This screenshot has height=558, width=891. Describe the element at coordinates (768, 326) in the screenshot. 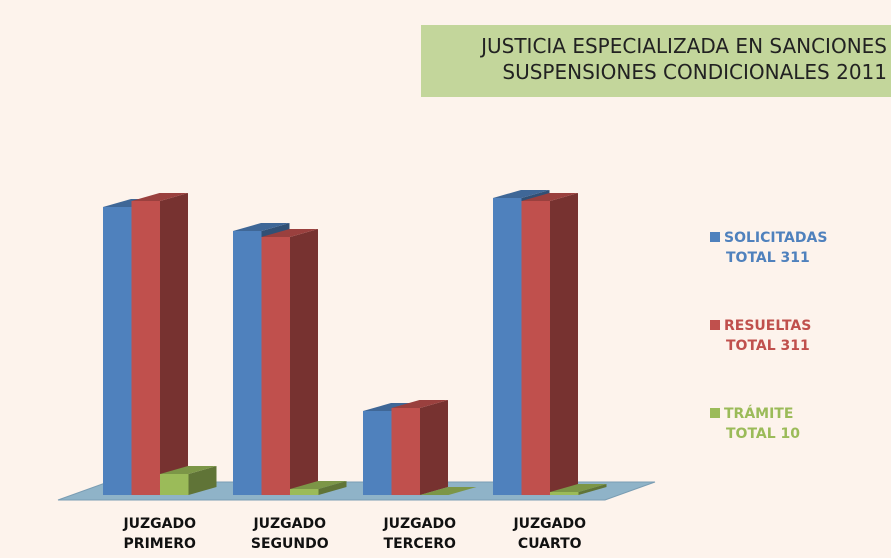

I see `legend-label: RESUELTAS` at that location.